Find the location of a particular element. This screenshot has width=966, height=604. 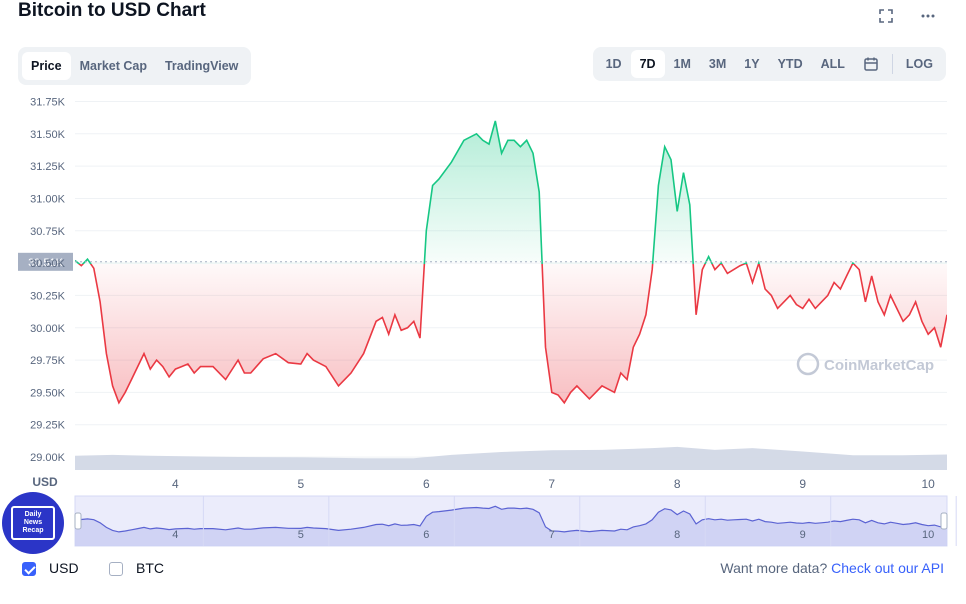

usd-checkbox-label: USD is located at coordinates (64, 568).